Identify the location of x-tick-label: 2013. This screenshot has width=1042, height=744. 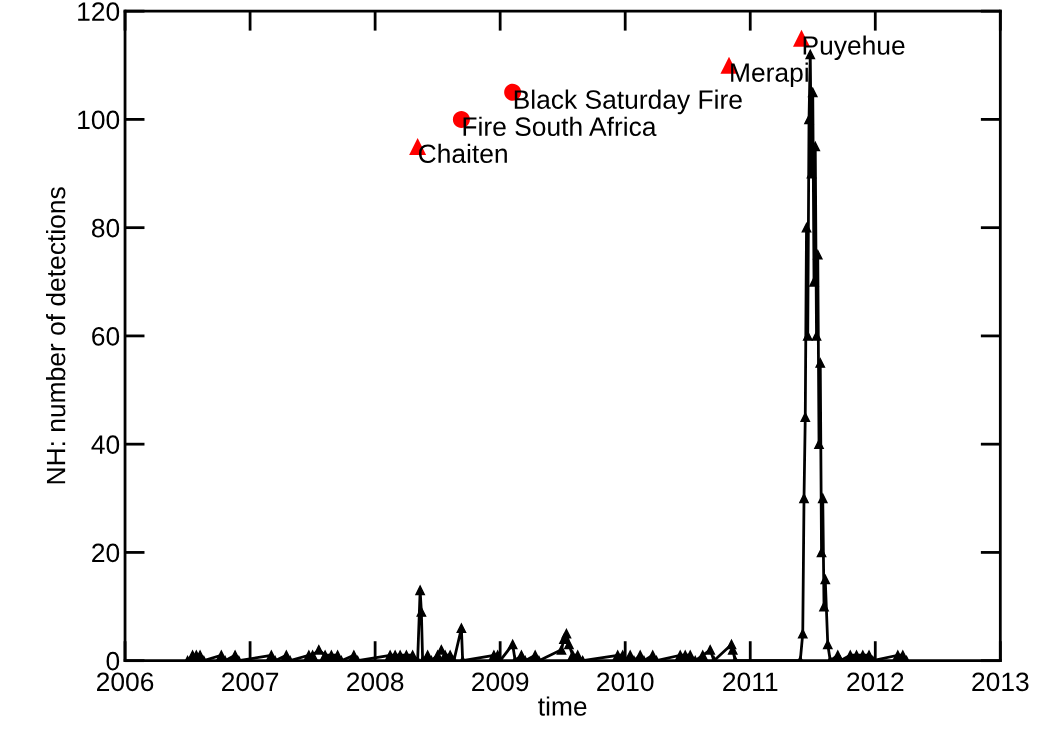
(1000, 682).